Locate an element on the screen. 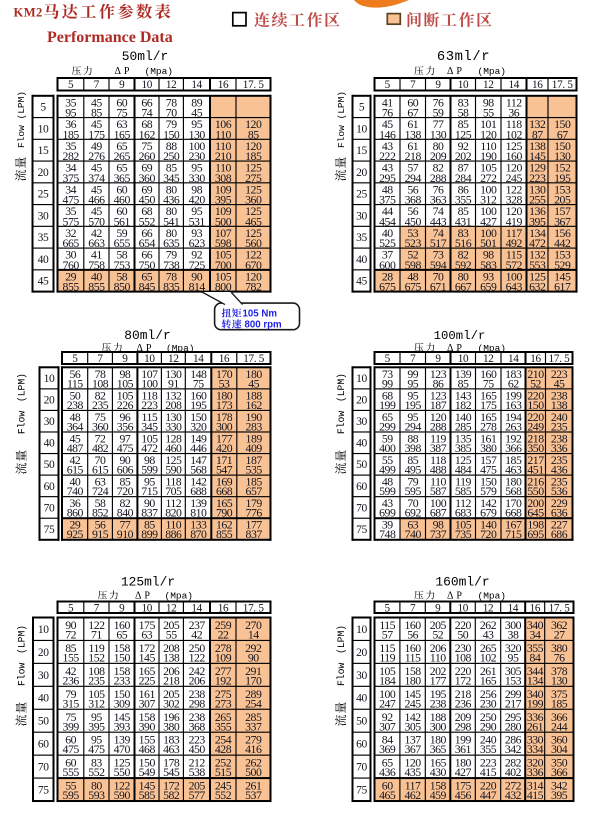  svg-text: 10 is located at coordinates (43, 129).